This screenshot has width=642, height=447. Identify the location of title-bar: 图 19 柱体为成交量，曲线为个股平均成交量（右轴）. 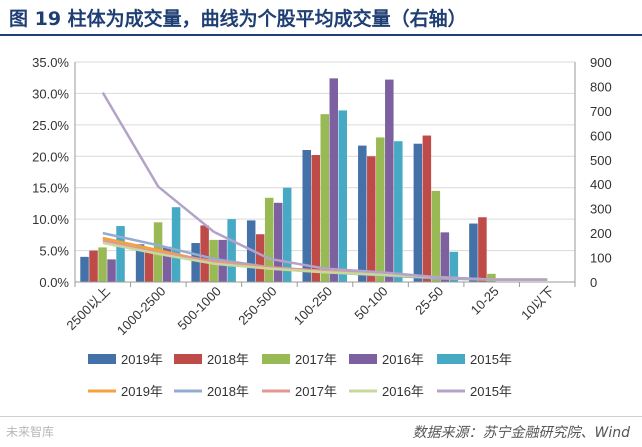
(321, 18).